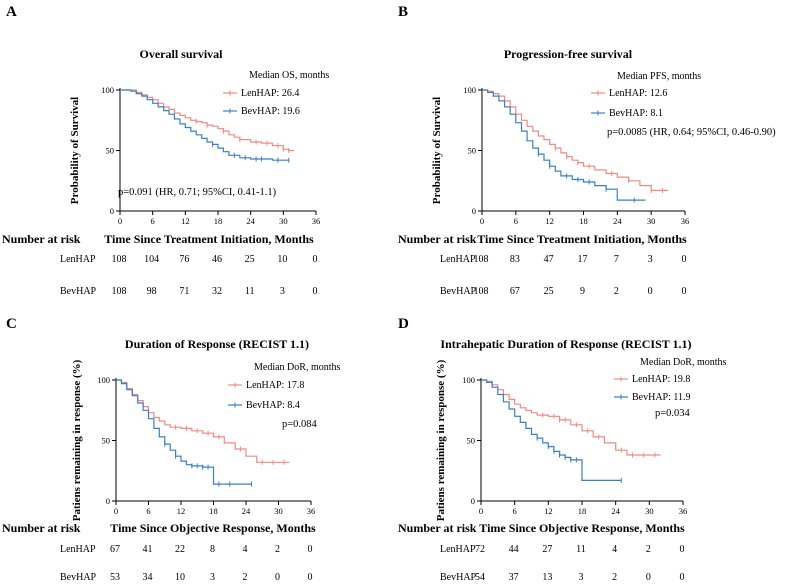 The height and width of the screenshot is (586, 791). Describe the element at coordinates (403, 12) in the screenshot. I see `panel-letter: B` at that location.